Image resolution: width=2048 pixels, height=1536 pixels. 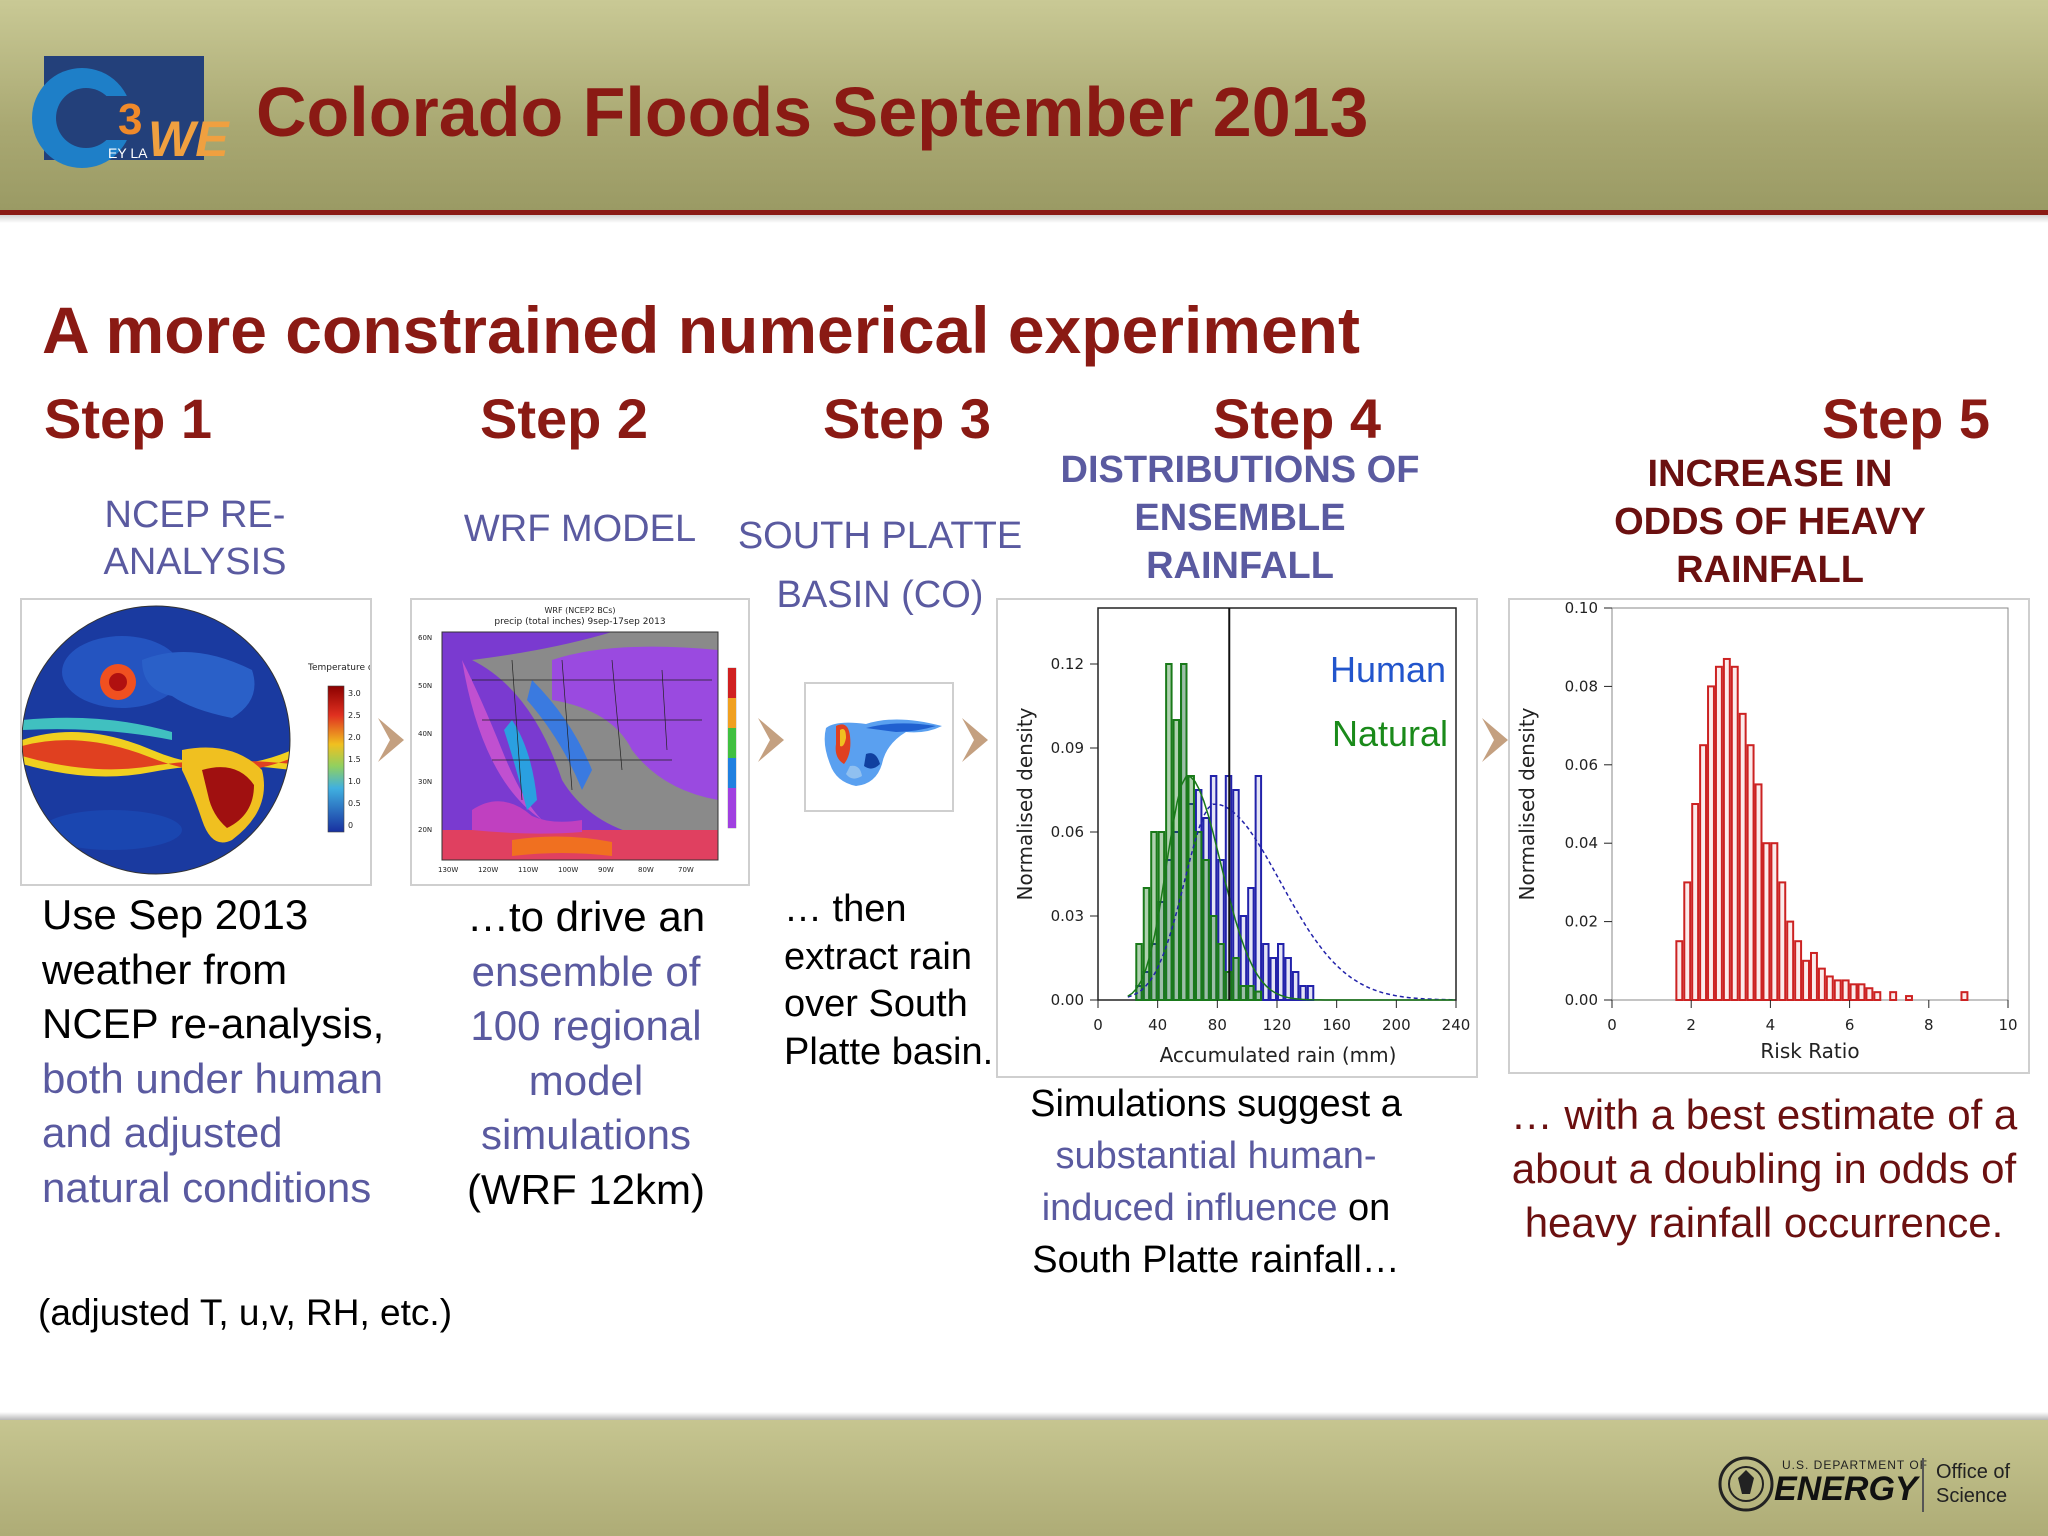 I want to click on logo-small-text: EY LA, so click(x=128, y=153).